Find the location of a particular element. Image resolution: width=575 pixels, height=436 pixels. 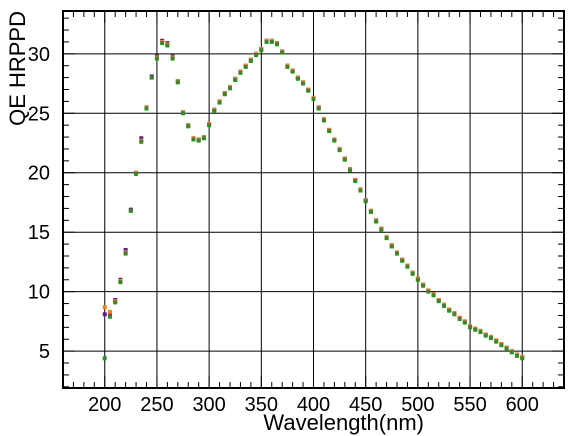

x-tick-label: 350 is located at coordinates (261, 405).